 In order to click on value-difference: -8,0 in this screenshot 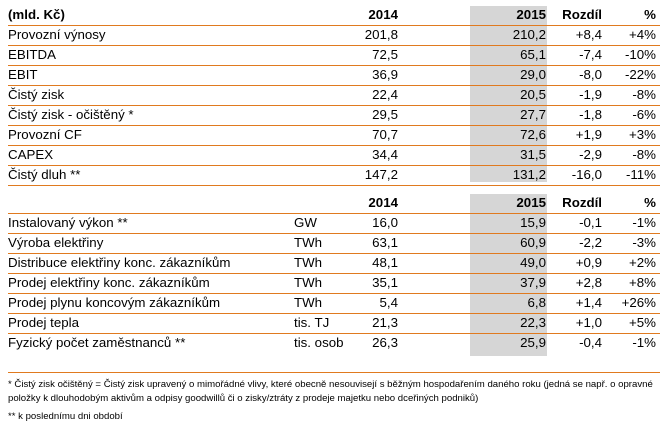, I will do `click(590, 74)`.